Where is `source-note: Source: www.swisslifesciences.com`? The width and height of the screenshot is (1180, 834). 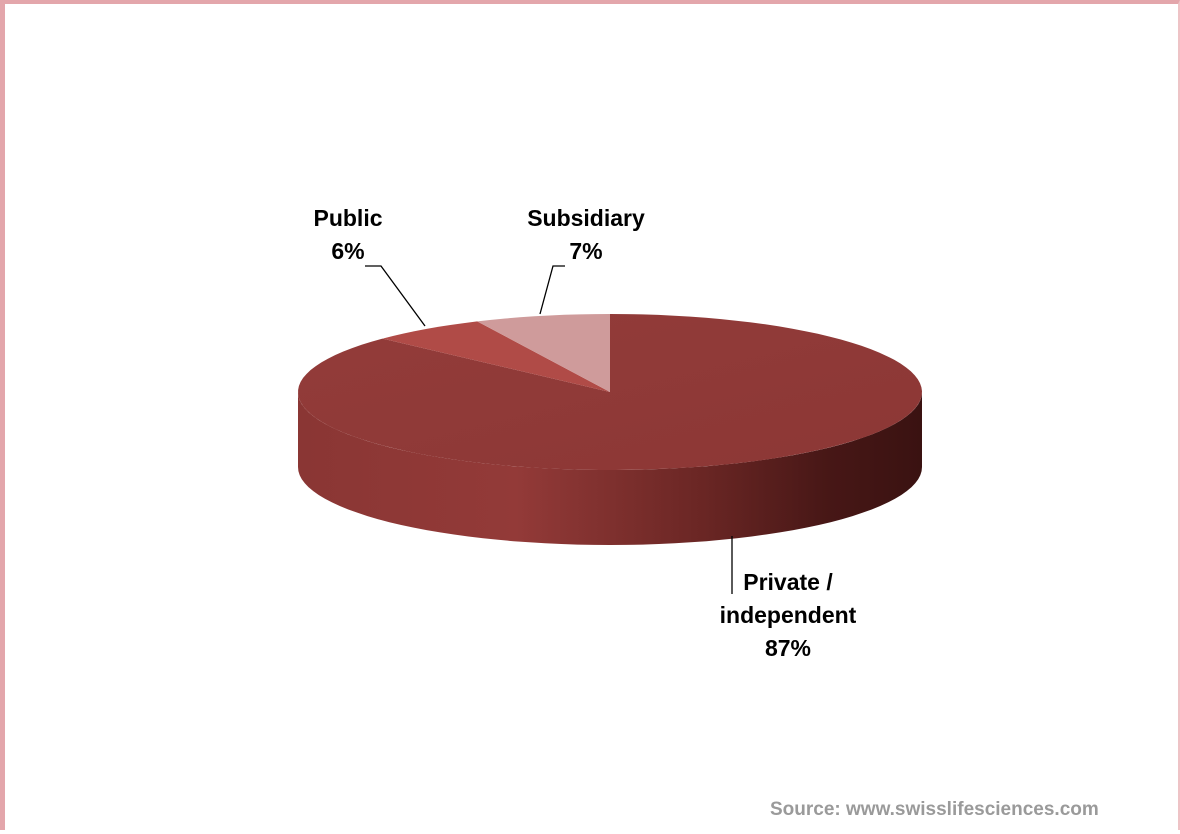
source-note: Source: www.swisslifesciences.com is located at coordinates (934, 809).